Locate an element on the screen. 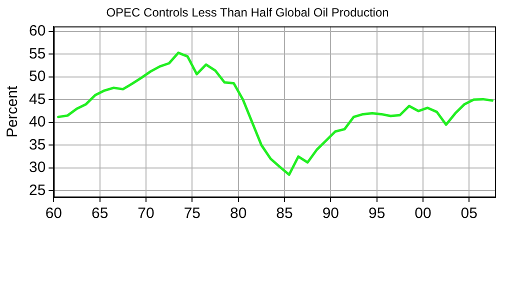 Image resolution: width=519 pixels, height=284 pixels. y-tick-label: 35 is located at coordinates (37, 145).